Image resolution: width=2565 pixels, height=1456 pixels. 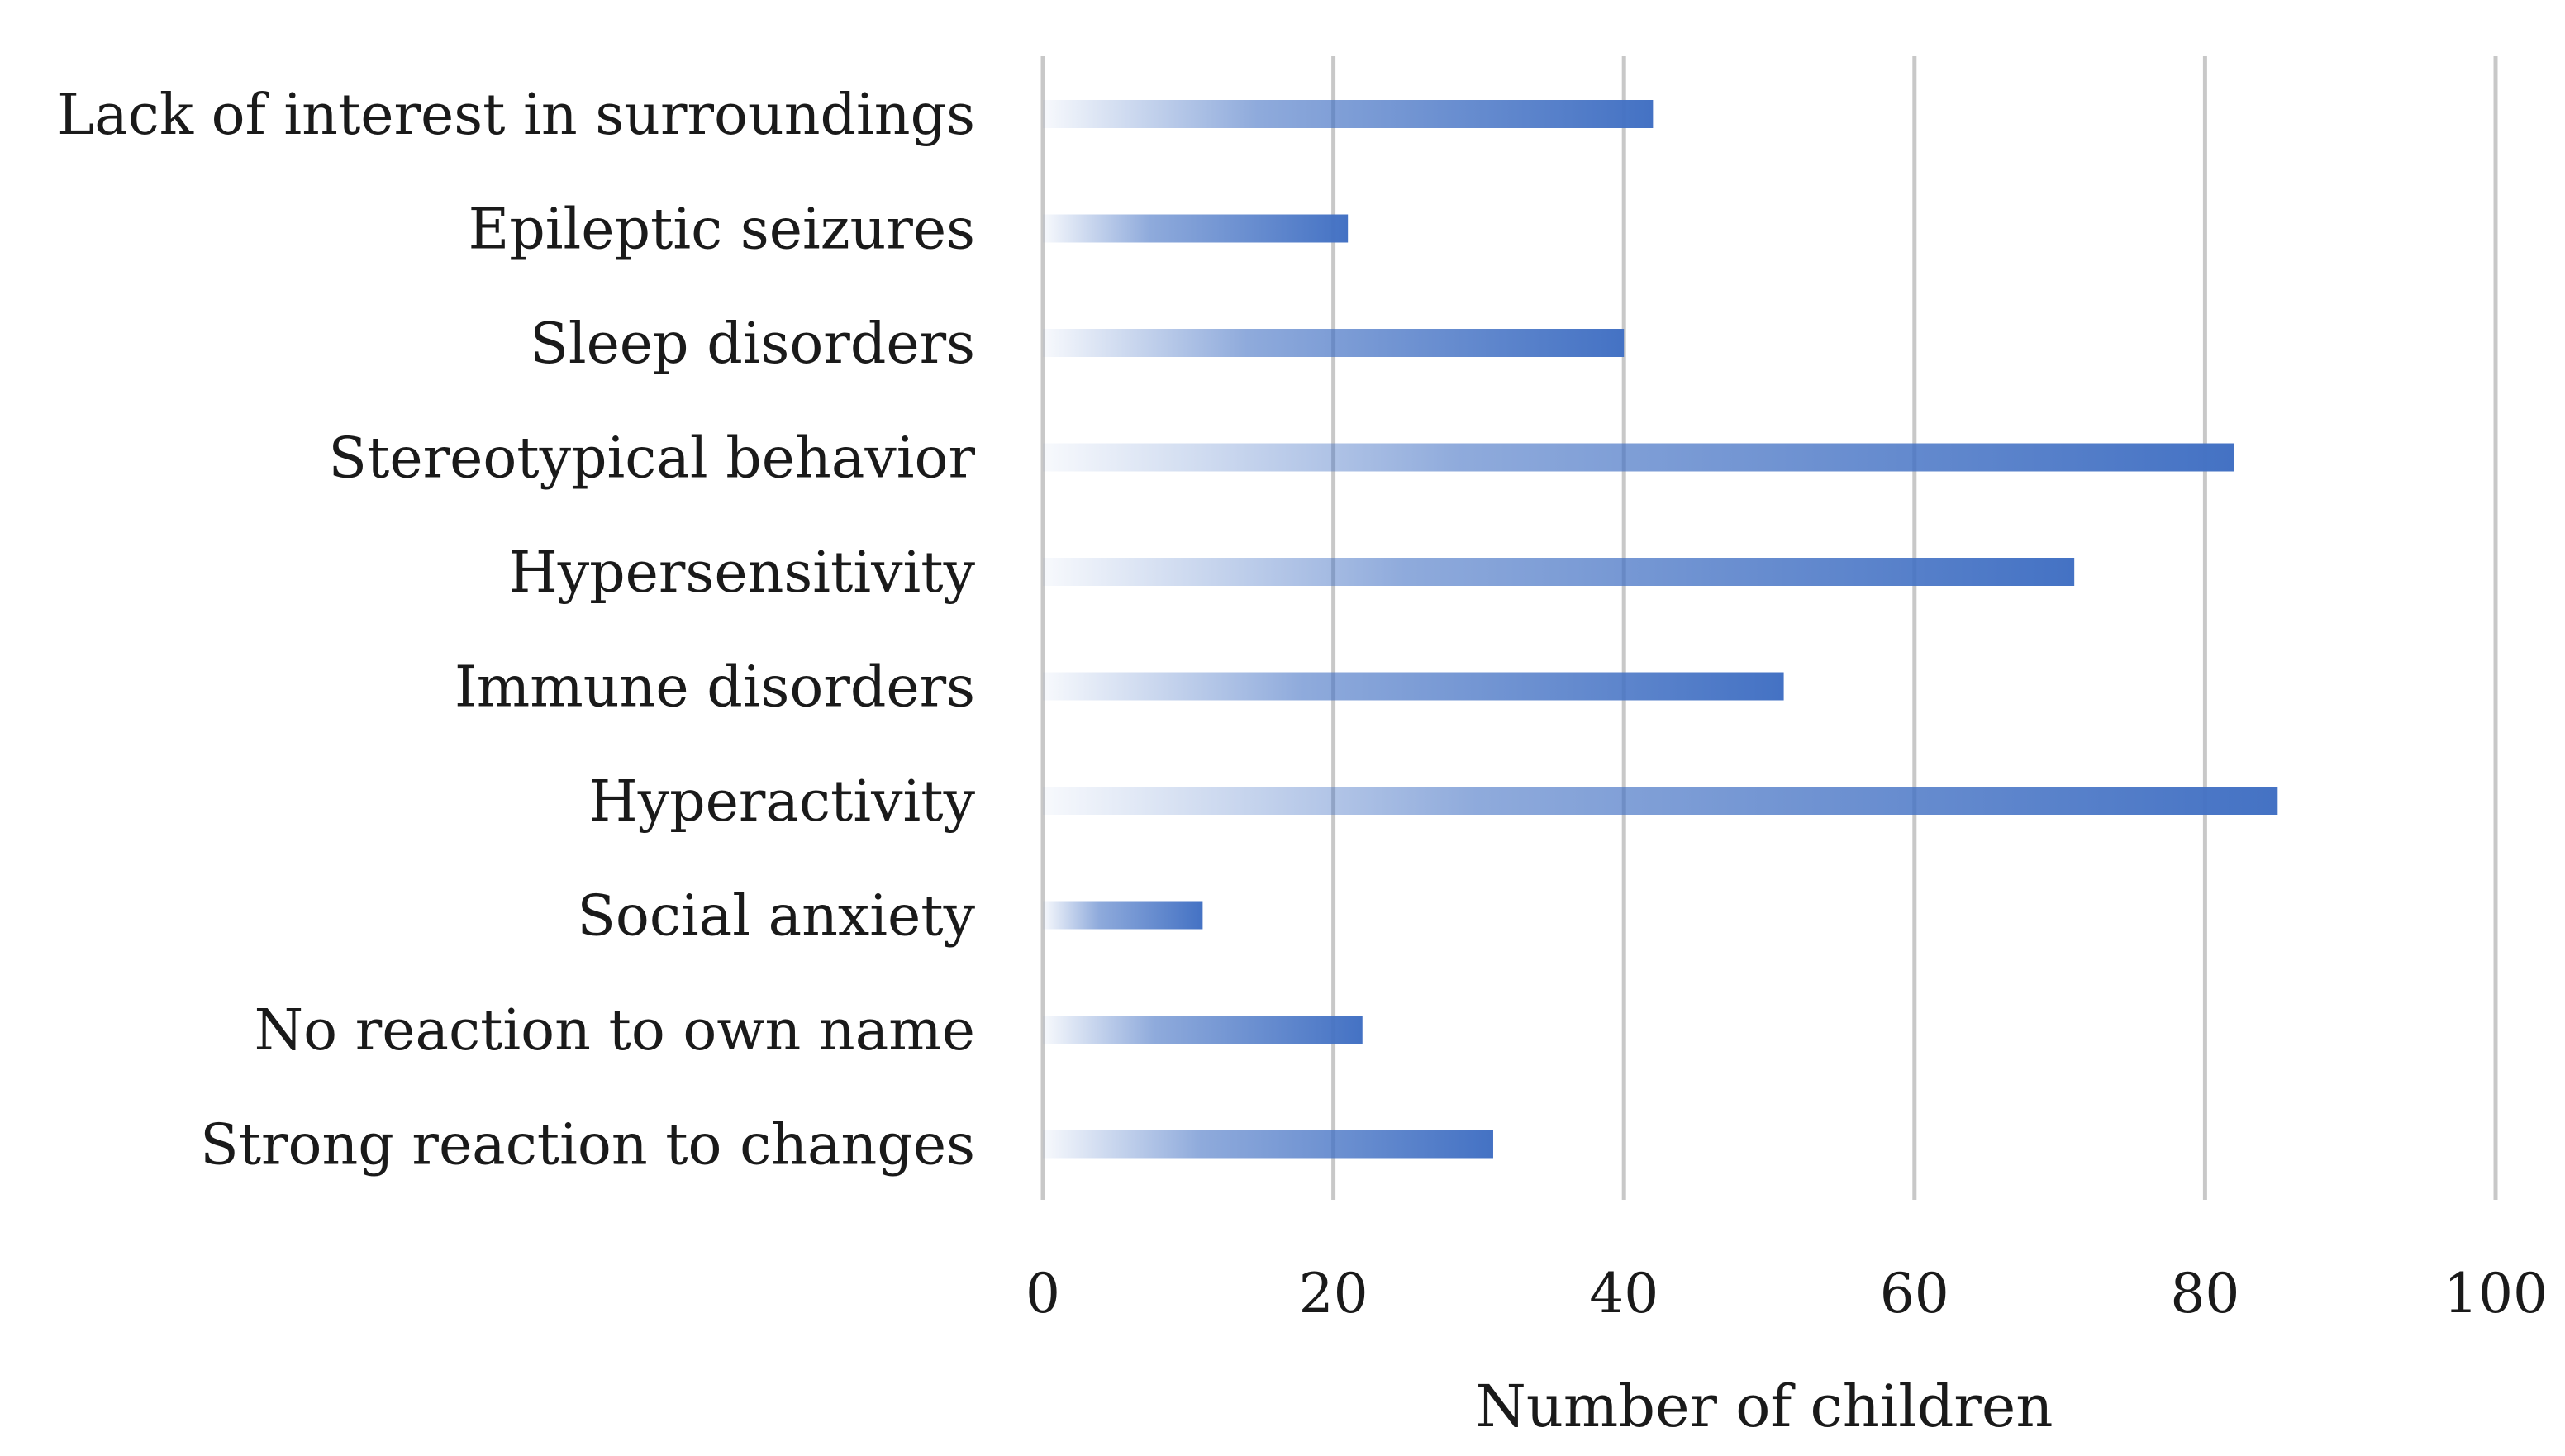 What do you see at coordinates (516, 115) in the screenshot?
I see `category-label: Lack of interest in surroundings` at bounding box center [516, 115].